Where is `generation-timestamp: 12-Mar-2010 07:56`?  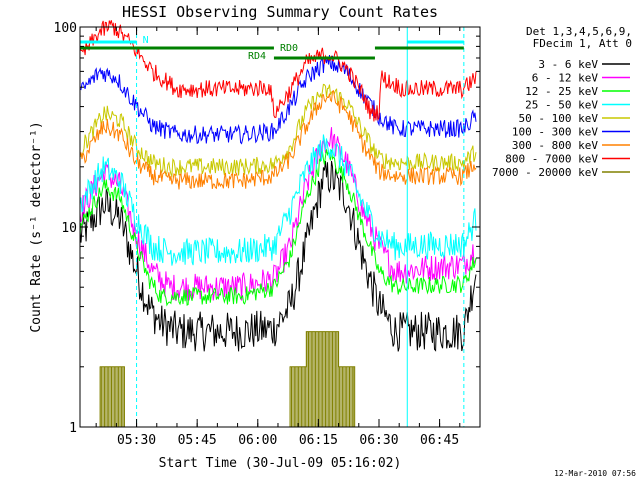
generation-timestamp: 12-Mar-2010 07:56 is located at coordinates (595, 473).